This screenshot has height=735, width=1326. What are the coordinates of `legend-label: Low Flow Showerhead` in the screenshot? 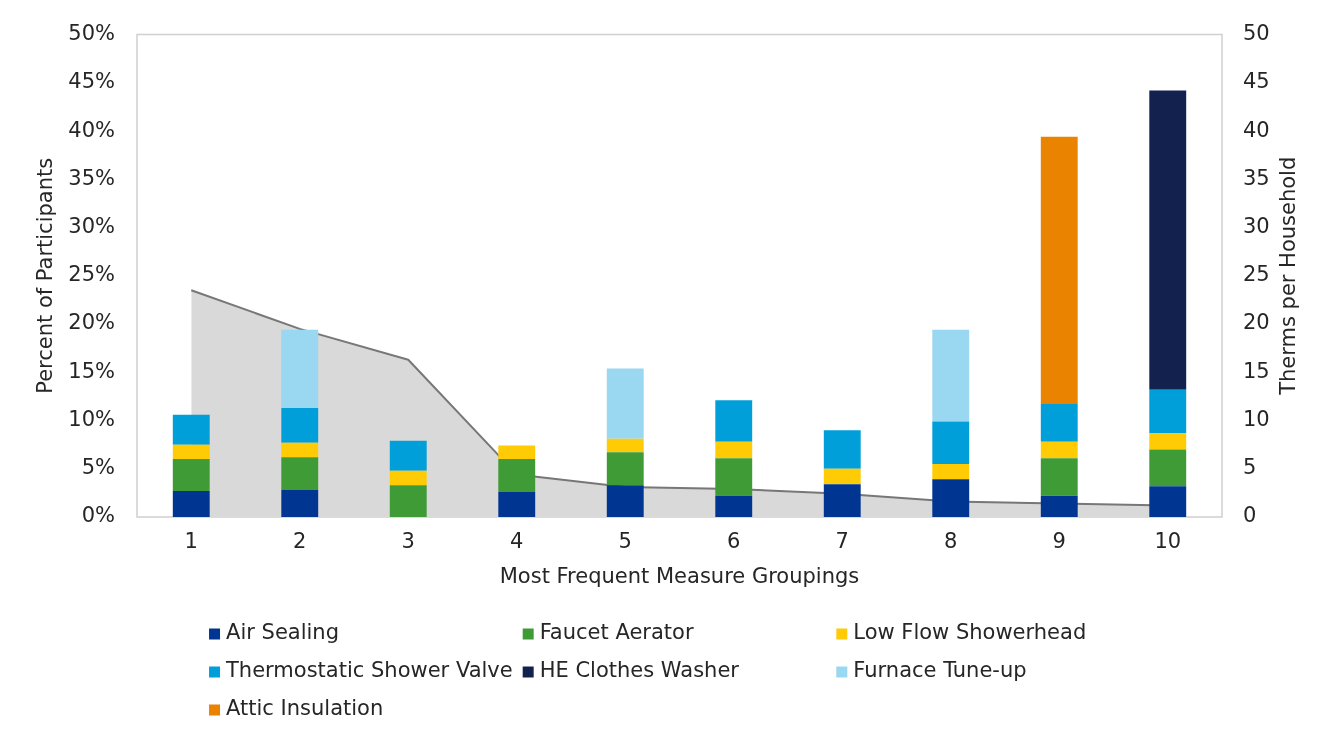 It's located at (970, 632).